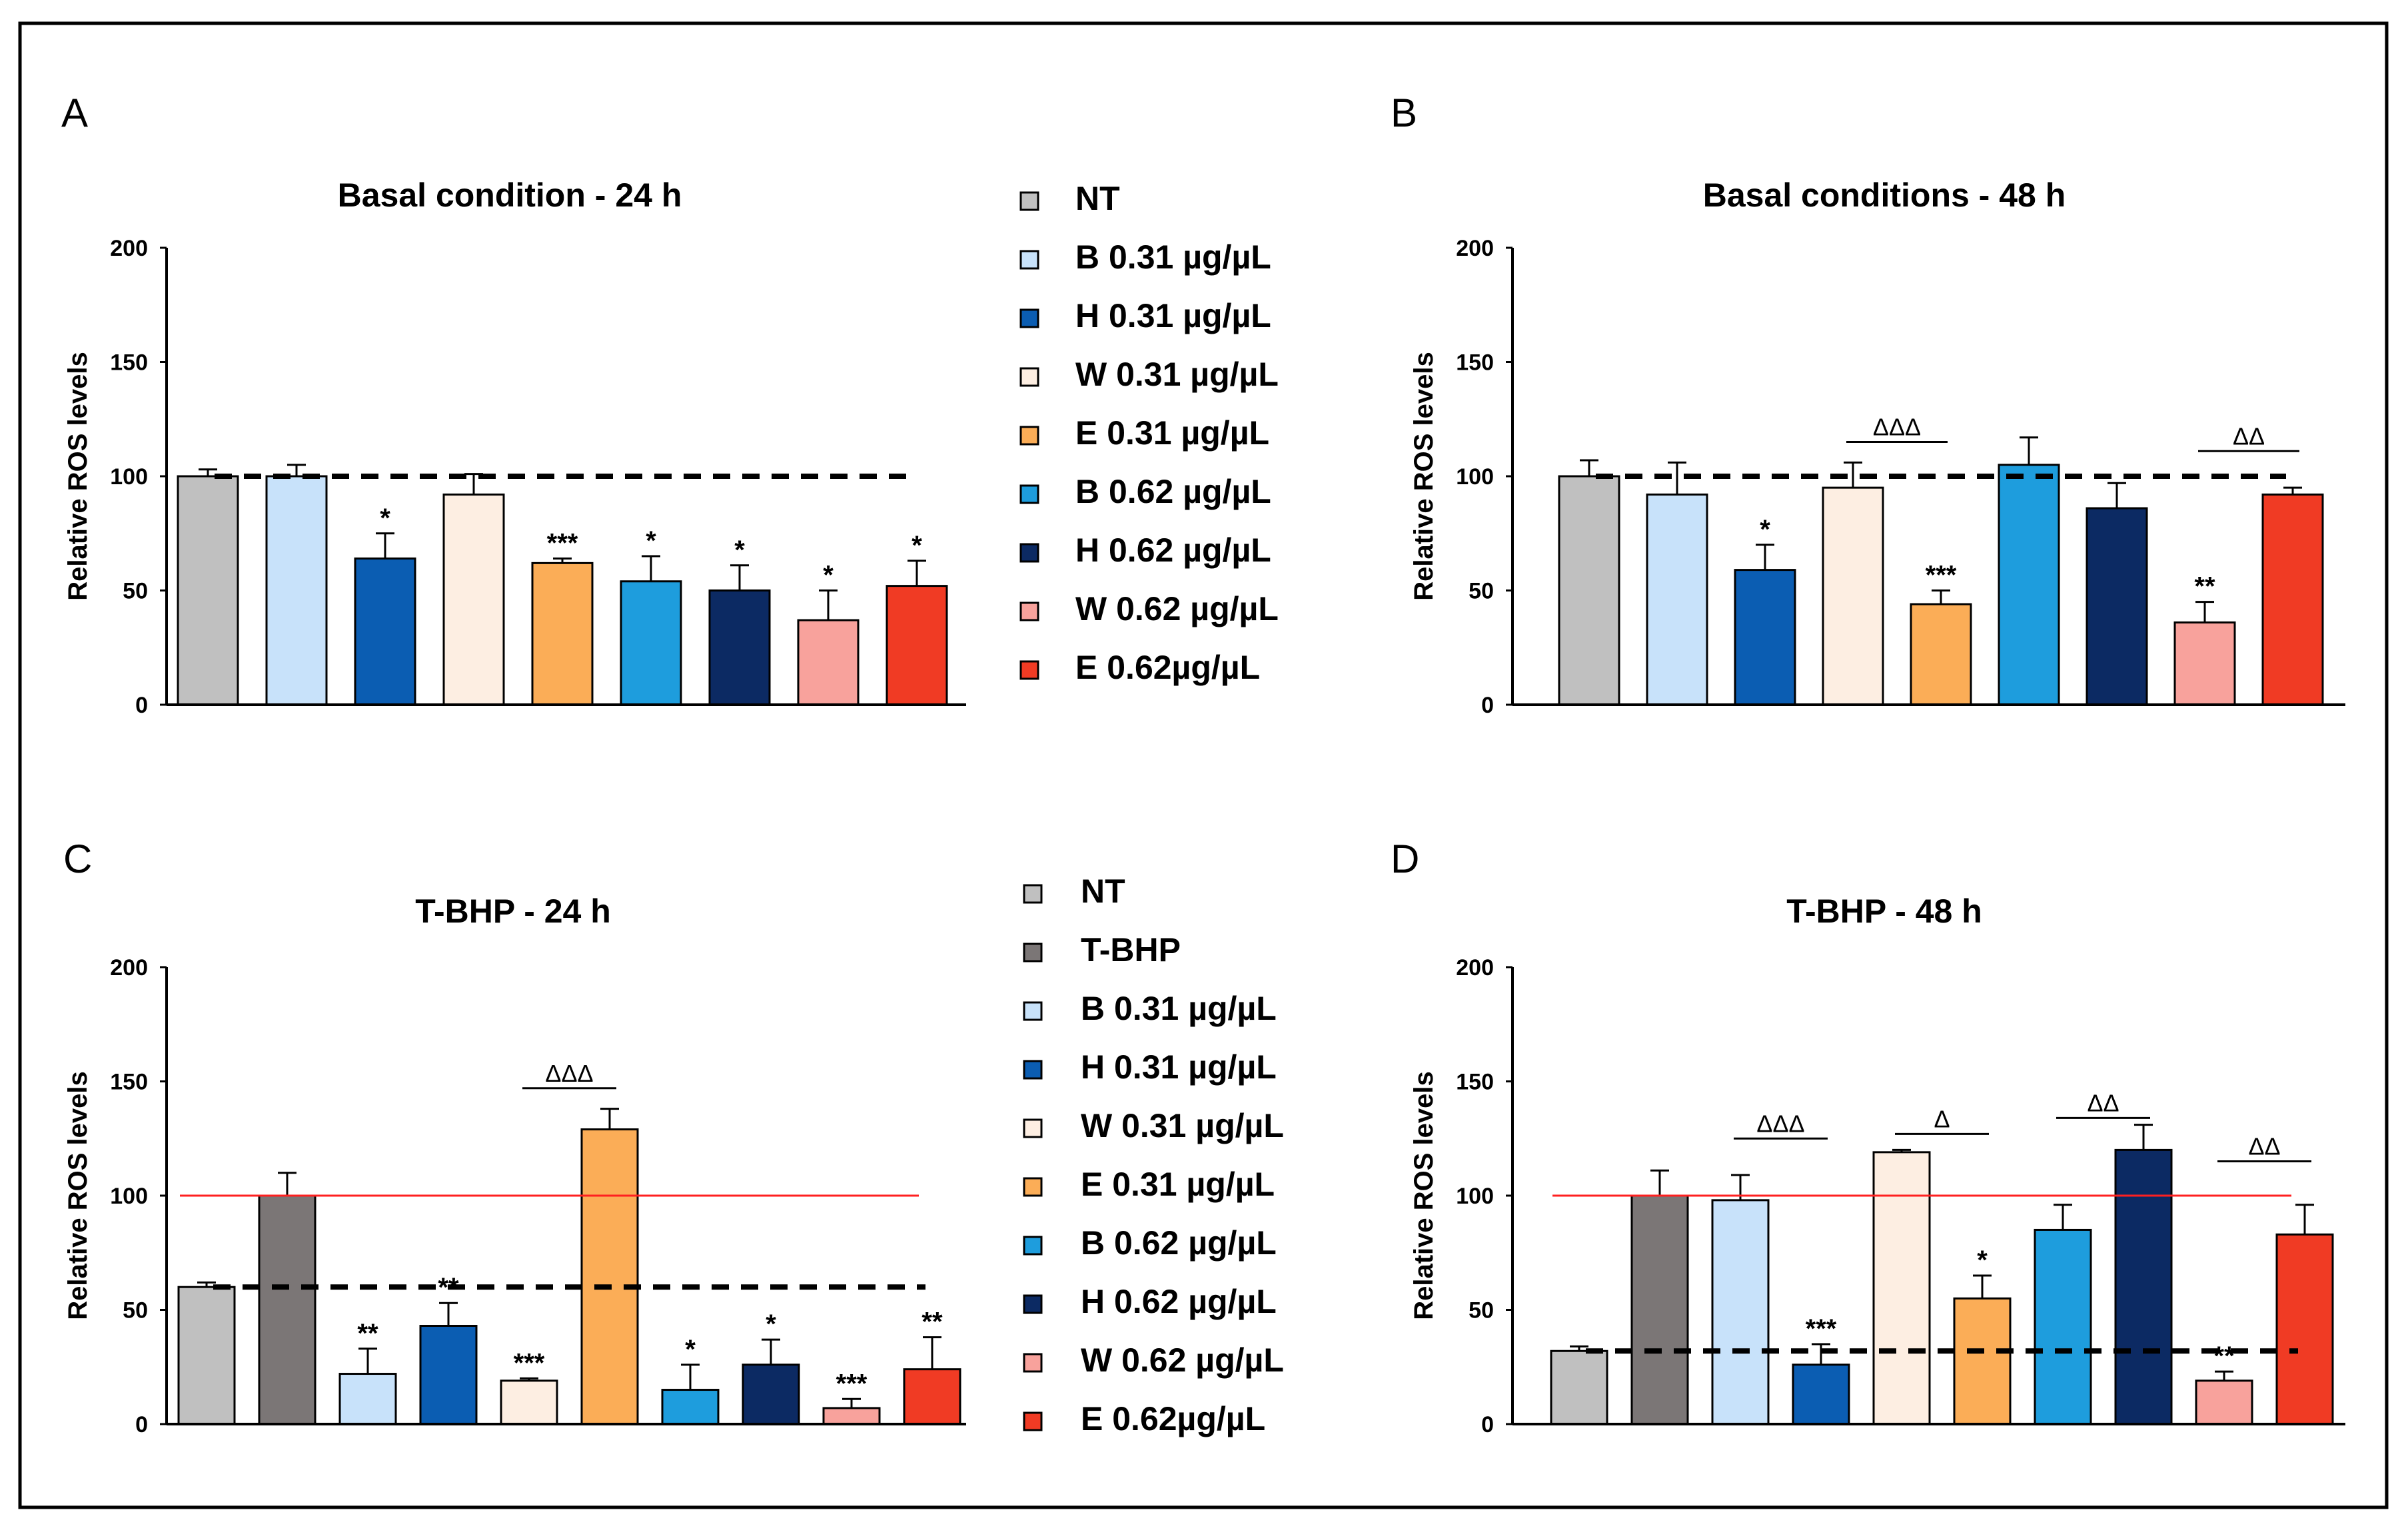 The width and height of the screenshot is (2408, 1532). What do you see at coordinates (1884, 911) in the screenshot?
I see `chart-title: T-BHP - 48 h` at bounding box center [1884, 911].